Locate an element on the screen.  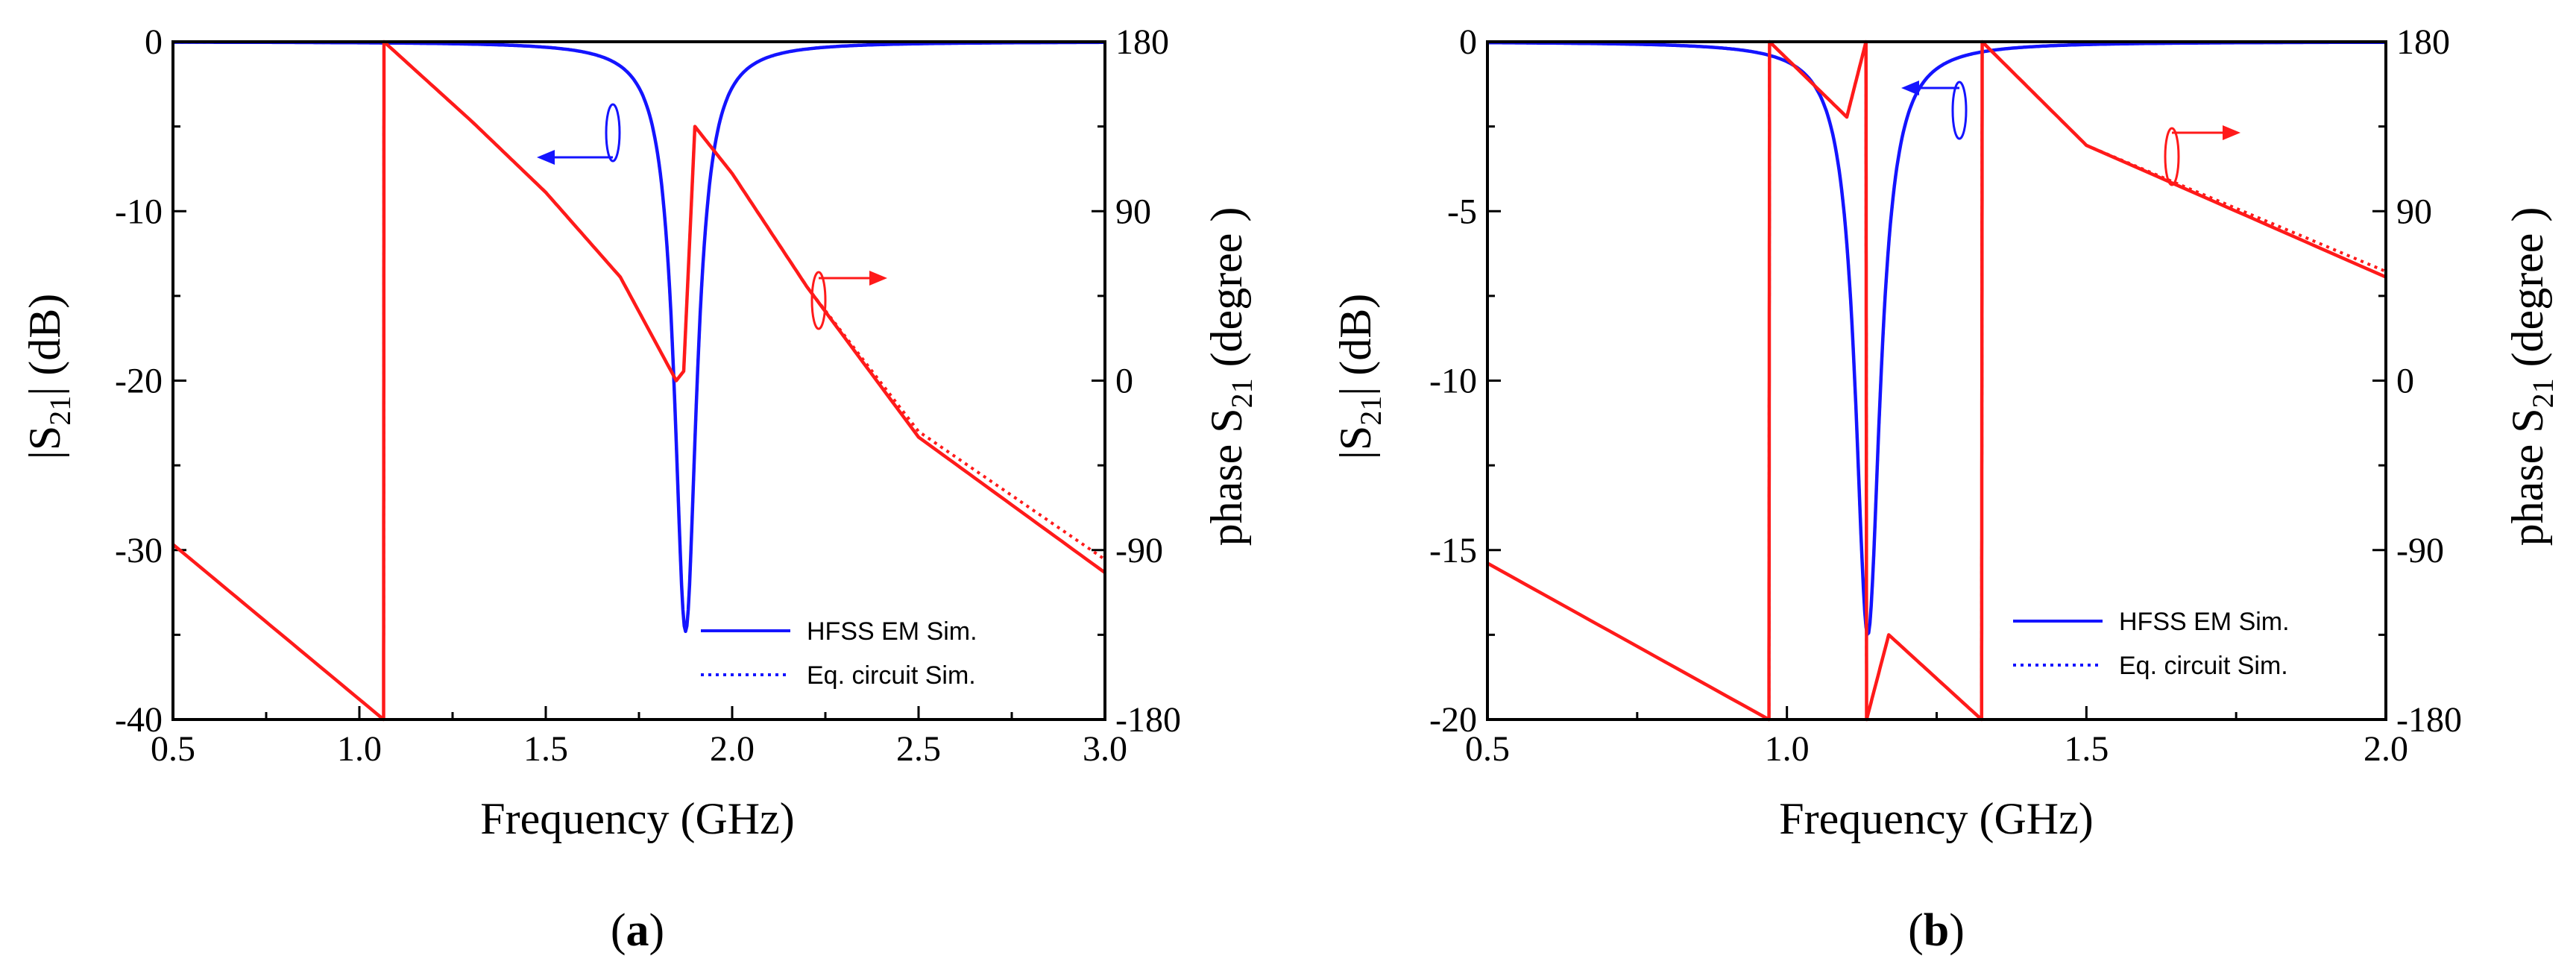
legend-label-2-b: Eq. circuit Sim. is located at coordinates (2203, 666).